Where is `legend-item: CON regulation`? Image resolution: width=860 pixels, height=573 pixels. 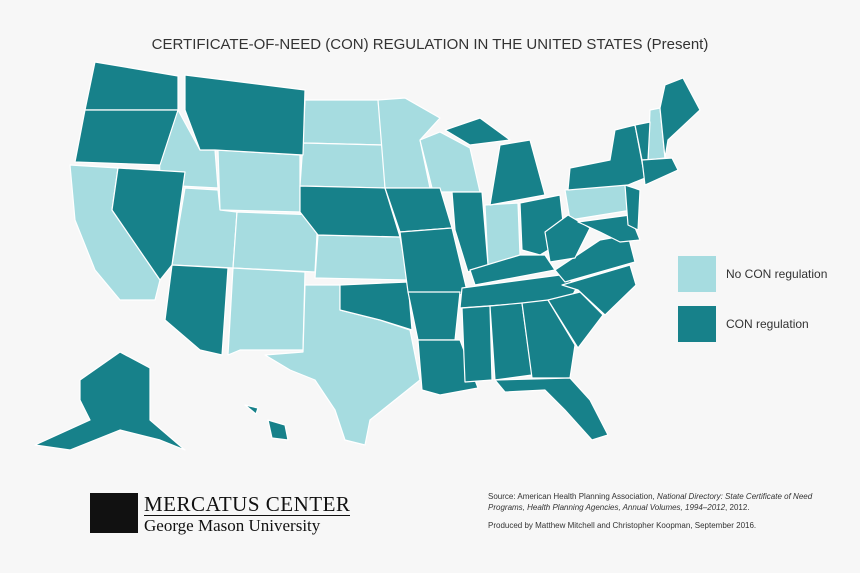
legend-item: CON regulation is located at coordinates (743, 324).